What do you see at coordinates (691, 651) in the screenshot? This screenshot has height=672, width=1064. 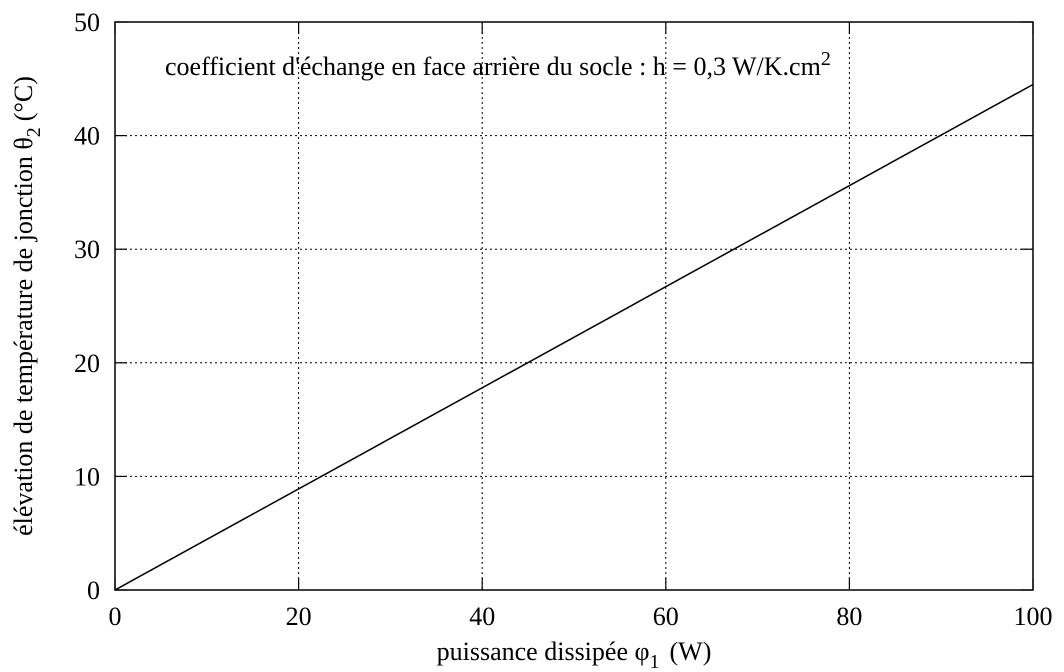 I see `x-label-unit: (W)` at bounding box center [691, 651].